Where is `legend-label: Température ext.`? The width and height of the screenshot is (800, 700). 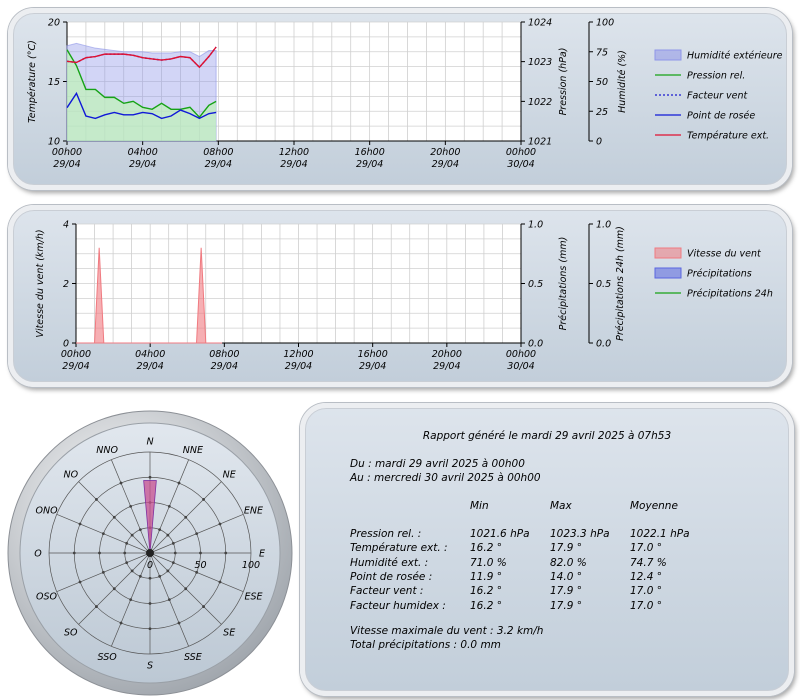 legend-label: Température ext. is located at coordinates (728, 136).